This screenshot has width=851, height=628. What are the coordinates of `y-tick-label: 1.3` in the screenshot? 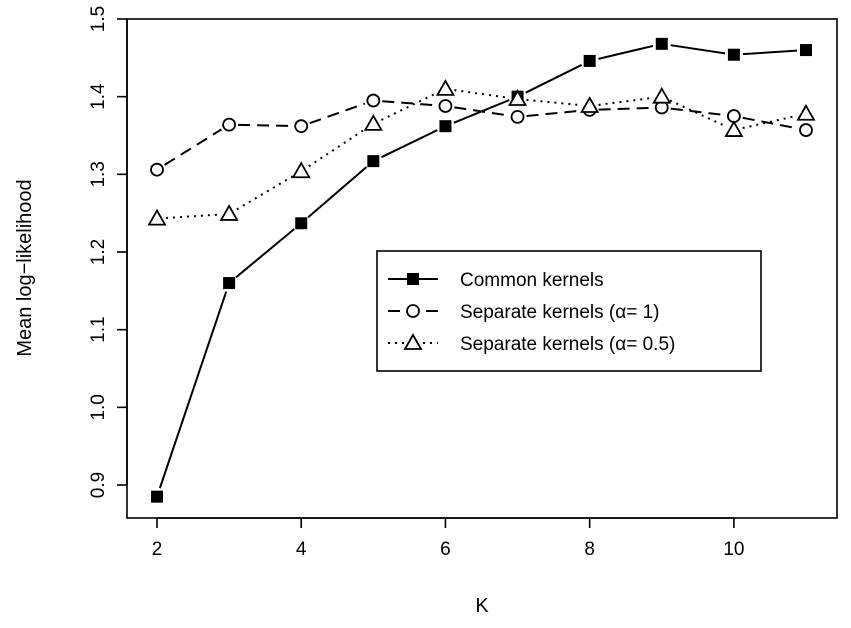 It's located at (98, 174).